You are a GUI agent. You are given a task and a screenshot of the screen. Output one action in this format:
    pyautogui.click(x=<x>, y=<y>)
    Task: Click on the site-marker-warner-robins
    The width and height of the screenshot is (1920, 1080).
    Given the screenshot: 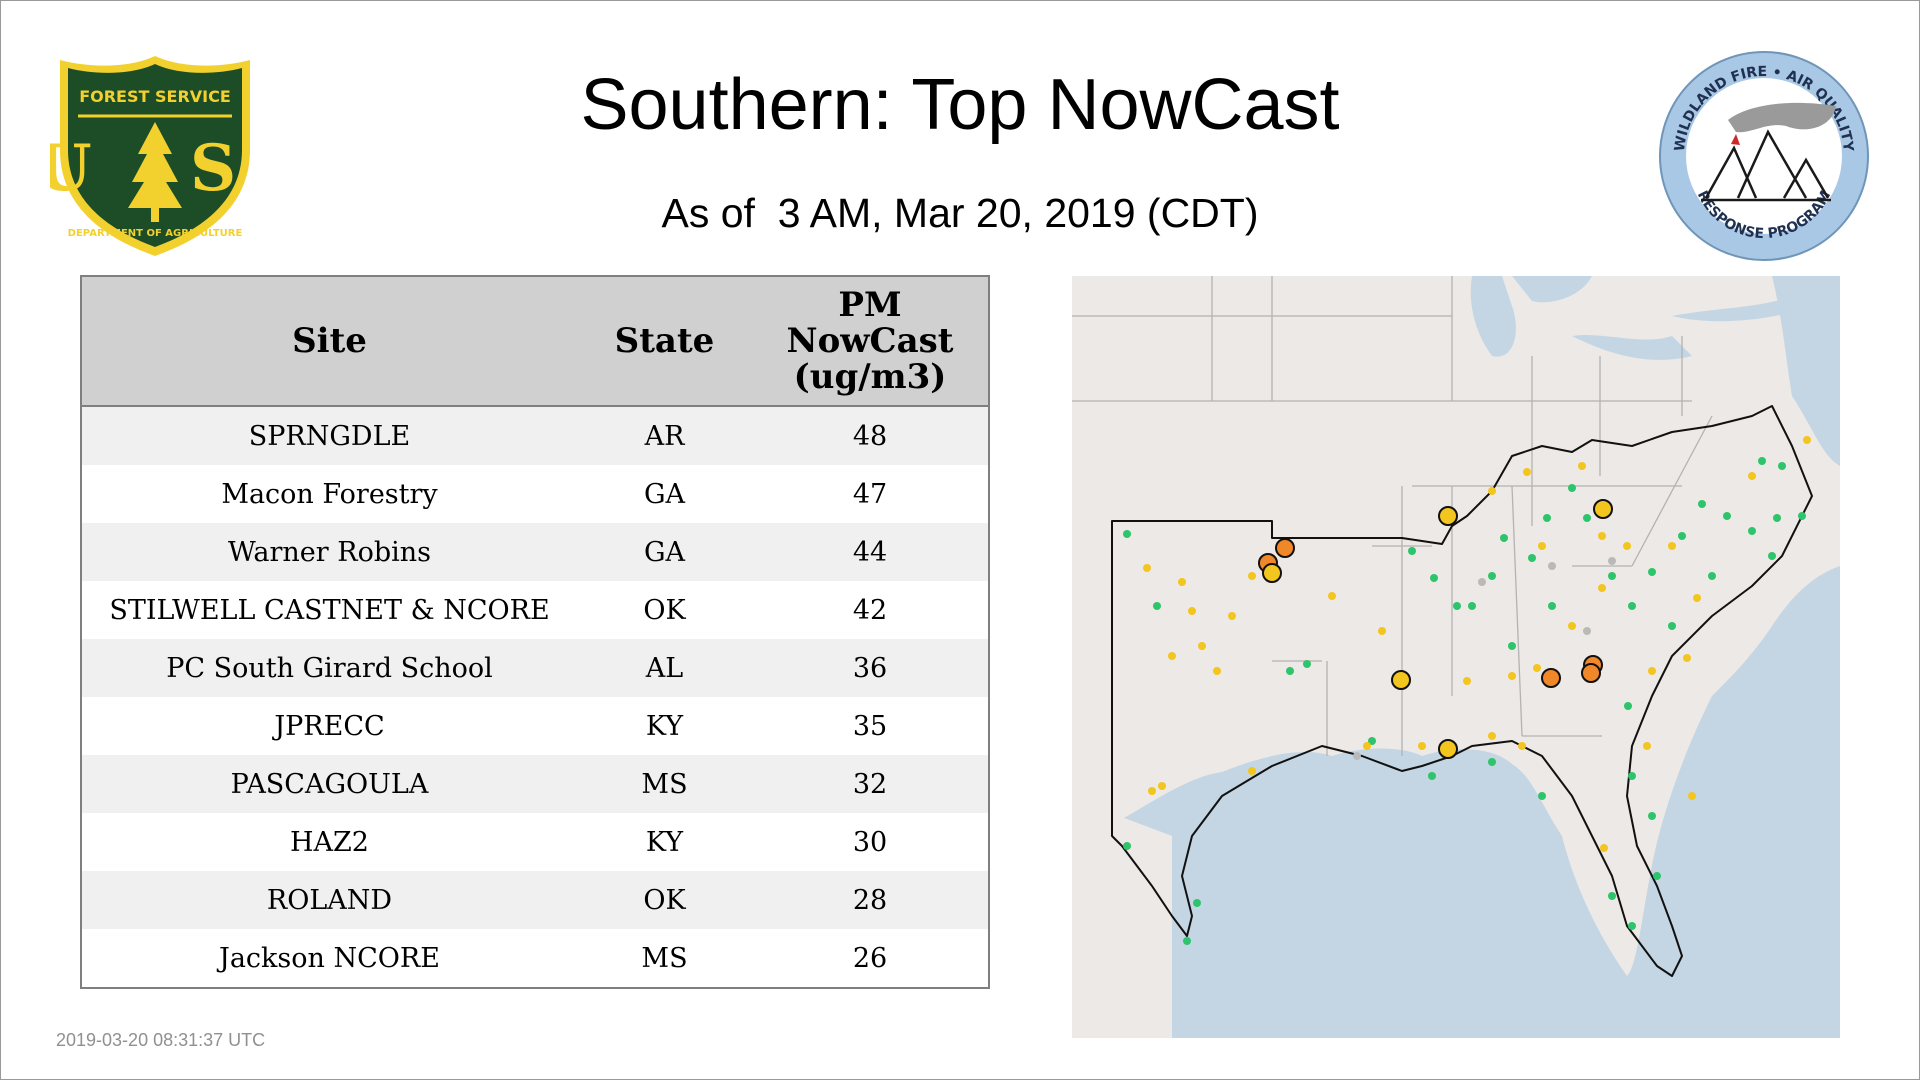 What is the action you would take?
    pyautogui.click(x=1591, y=673)
    